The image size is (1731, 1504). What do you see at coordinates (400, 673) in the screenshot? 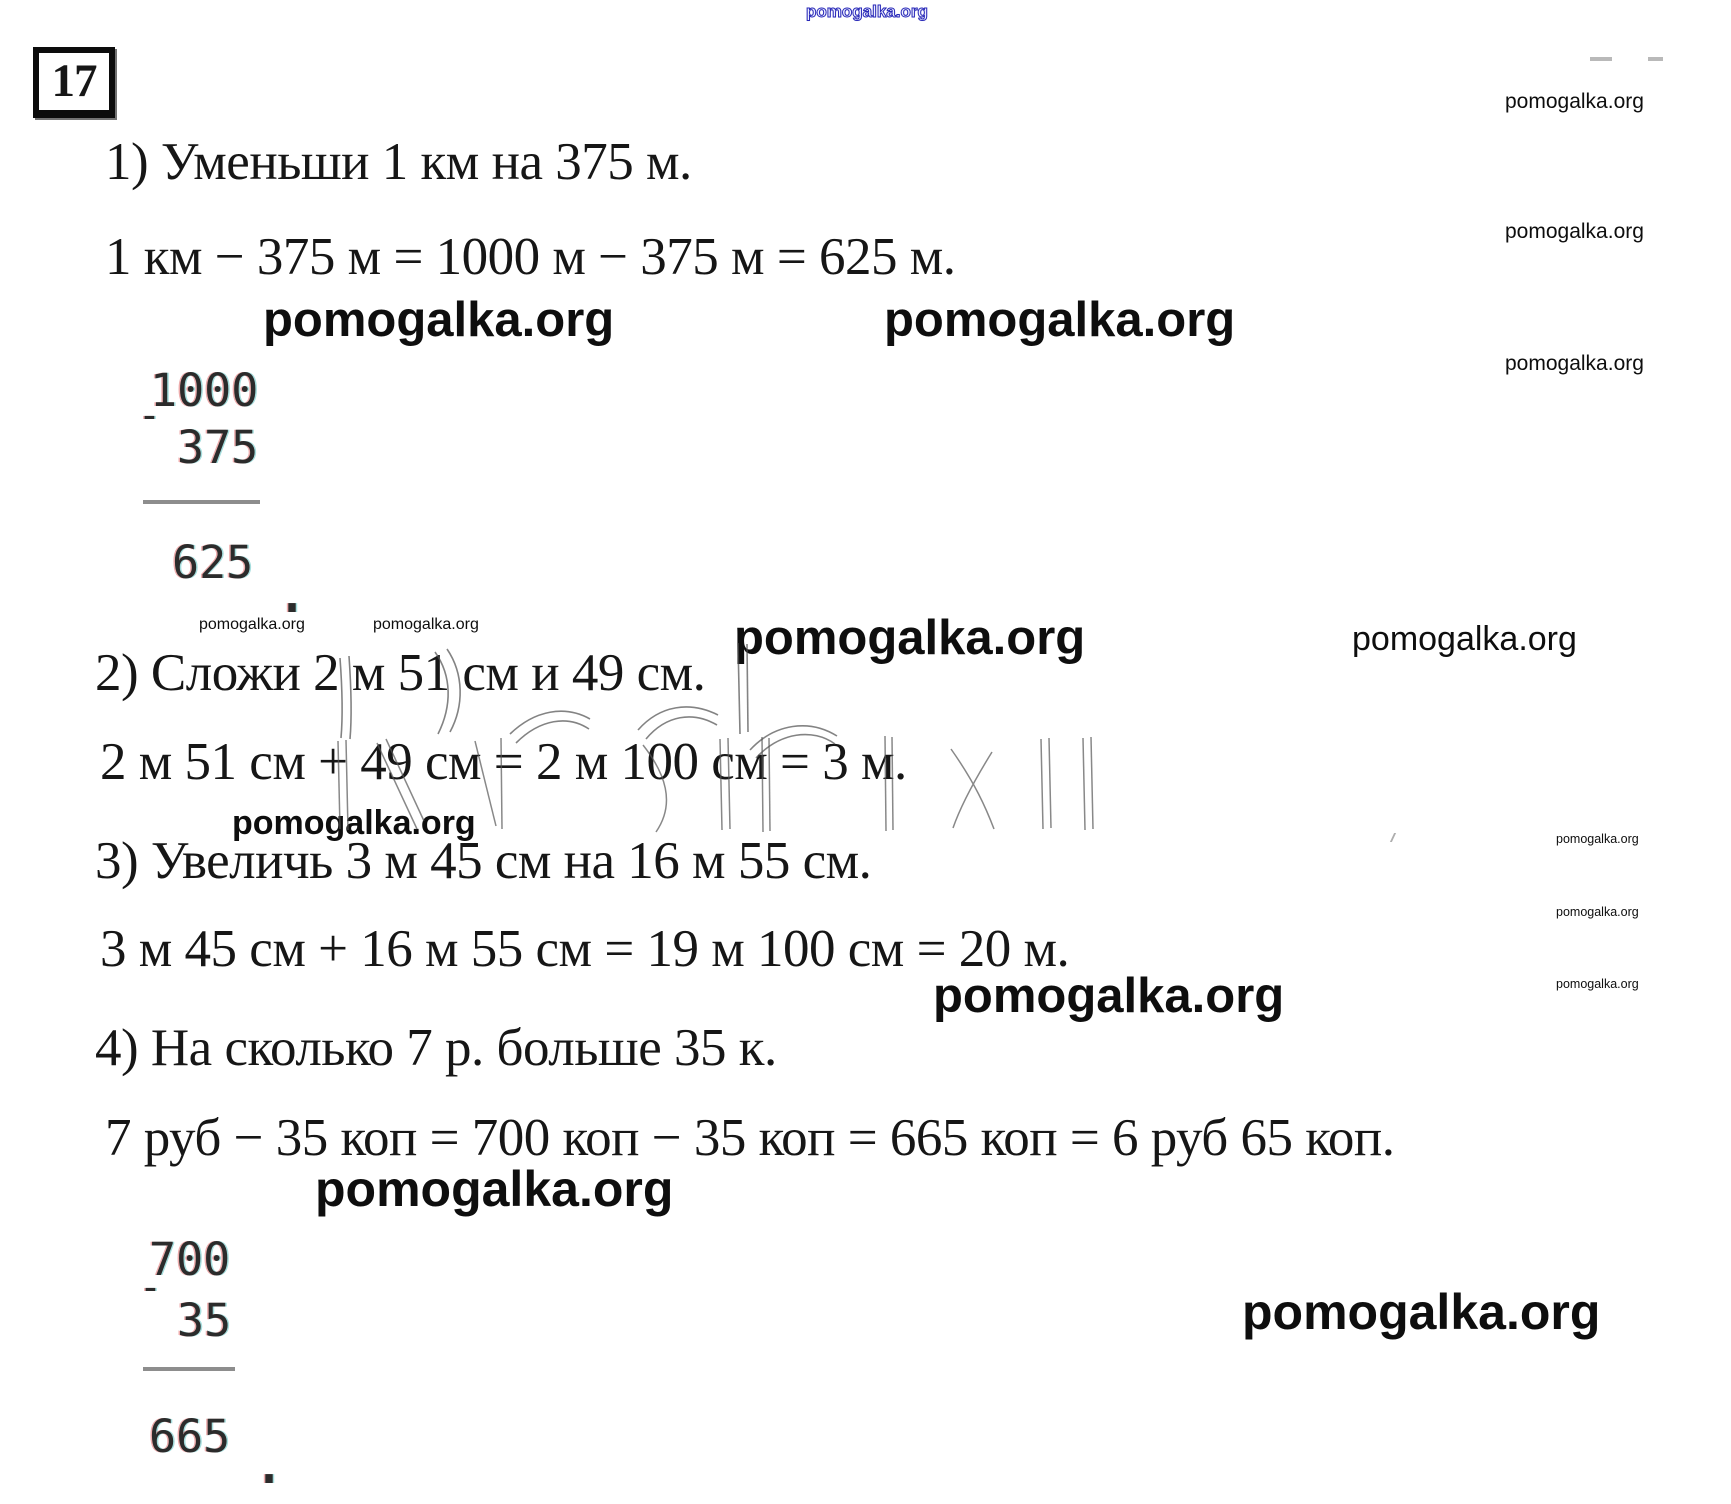
I see `problem-2-statement: 2) Сложи 2 м 51 см и 49 см.` at bounding box center [400, 673].